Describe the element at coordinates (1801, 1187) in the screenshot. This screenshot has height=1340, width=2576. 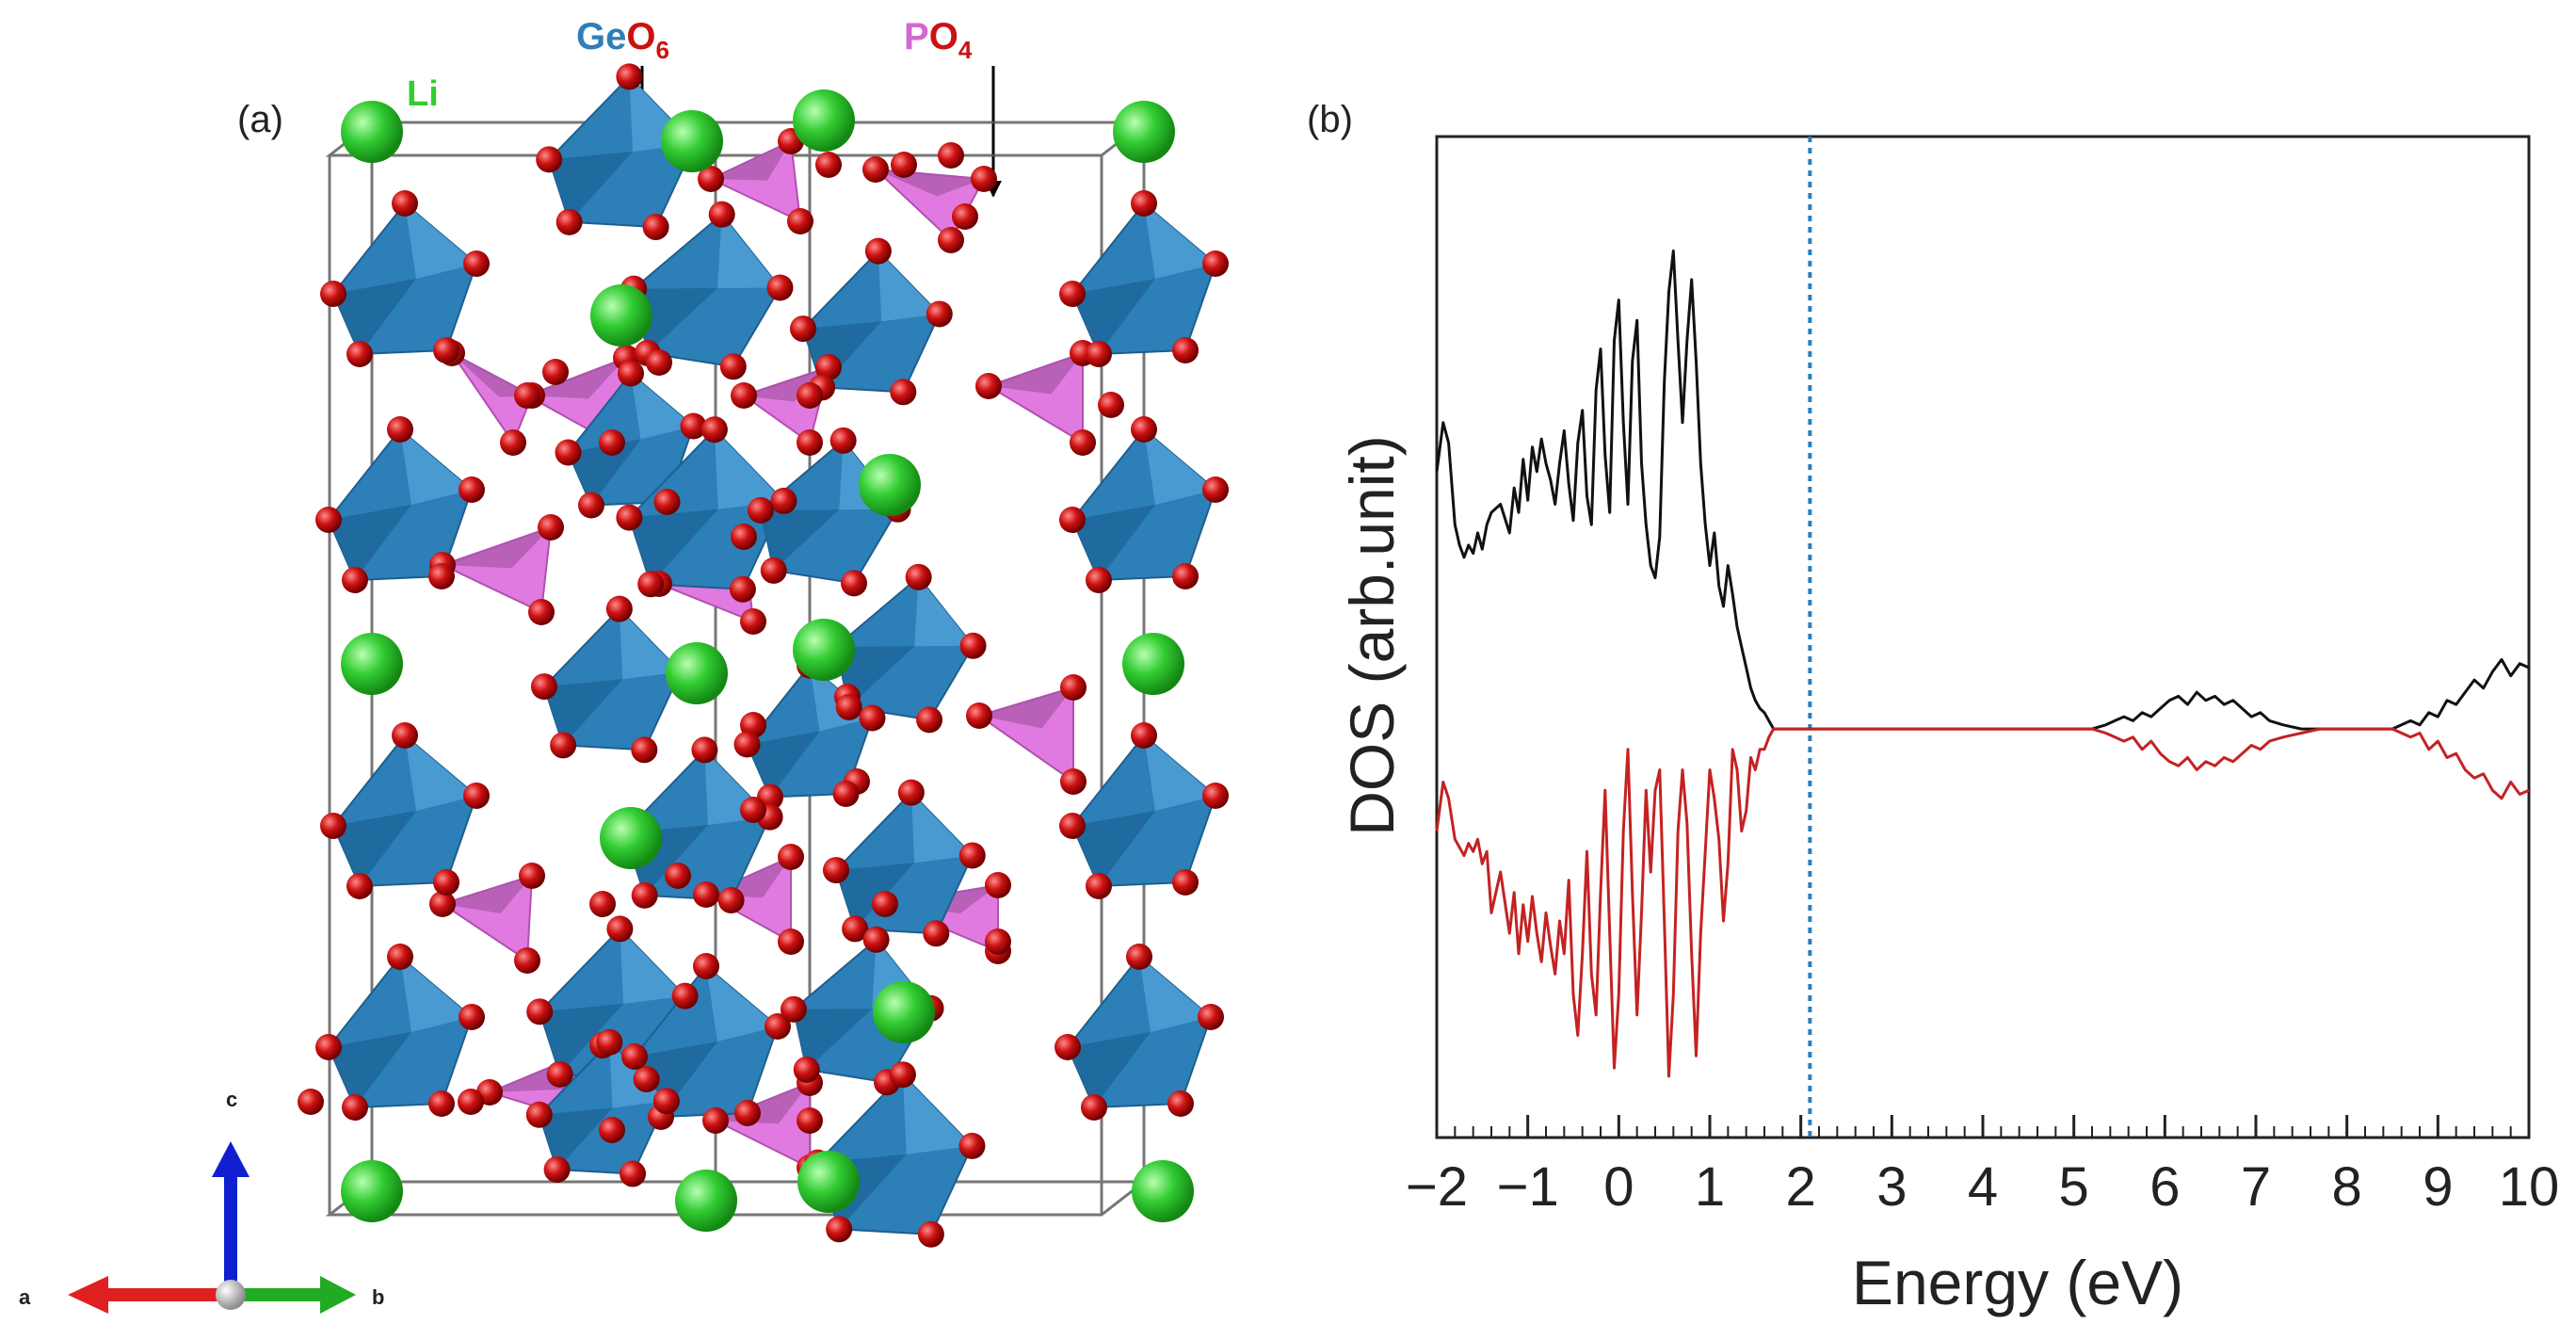
I see `x-tick-label: 2` at that location.